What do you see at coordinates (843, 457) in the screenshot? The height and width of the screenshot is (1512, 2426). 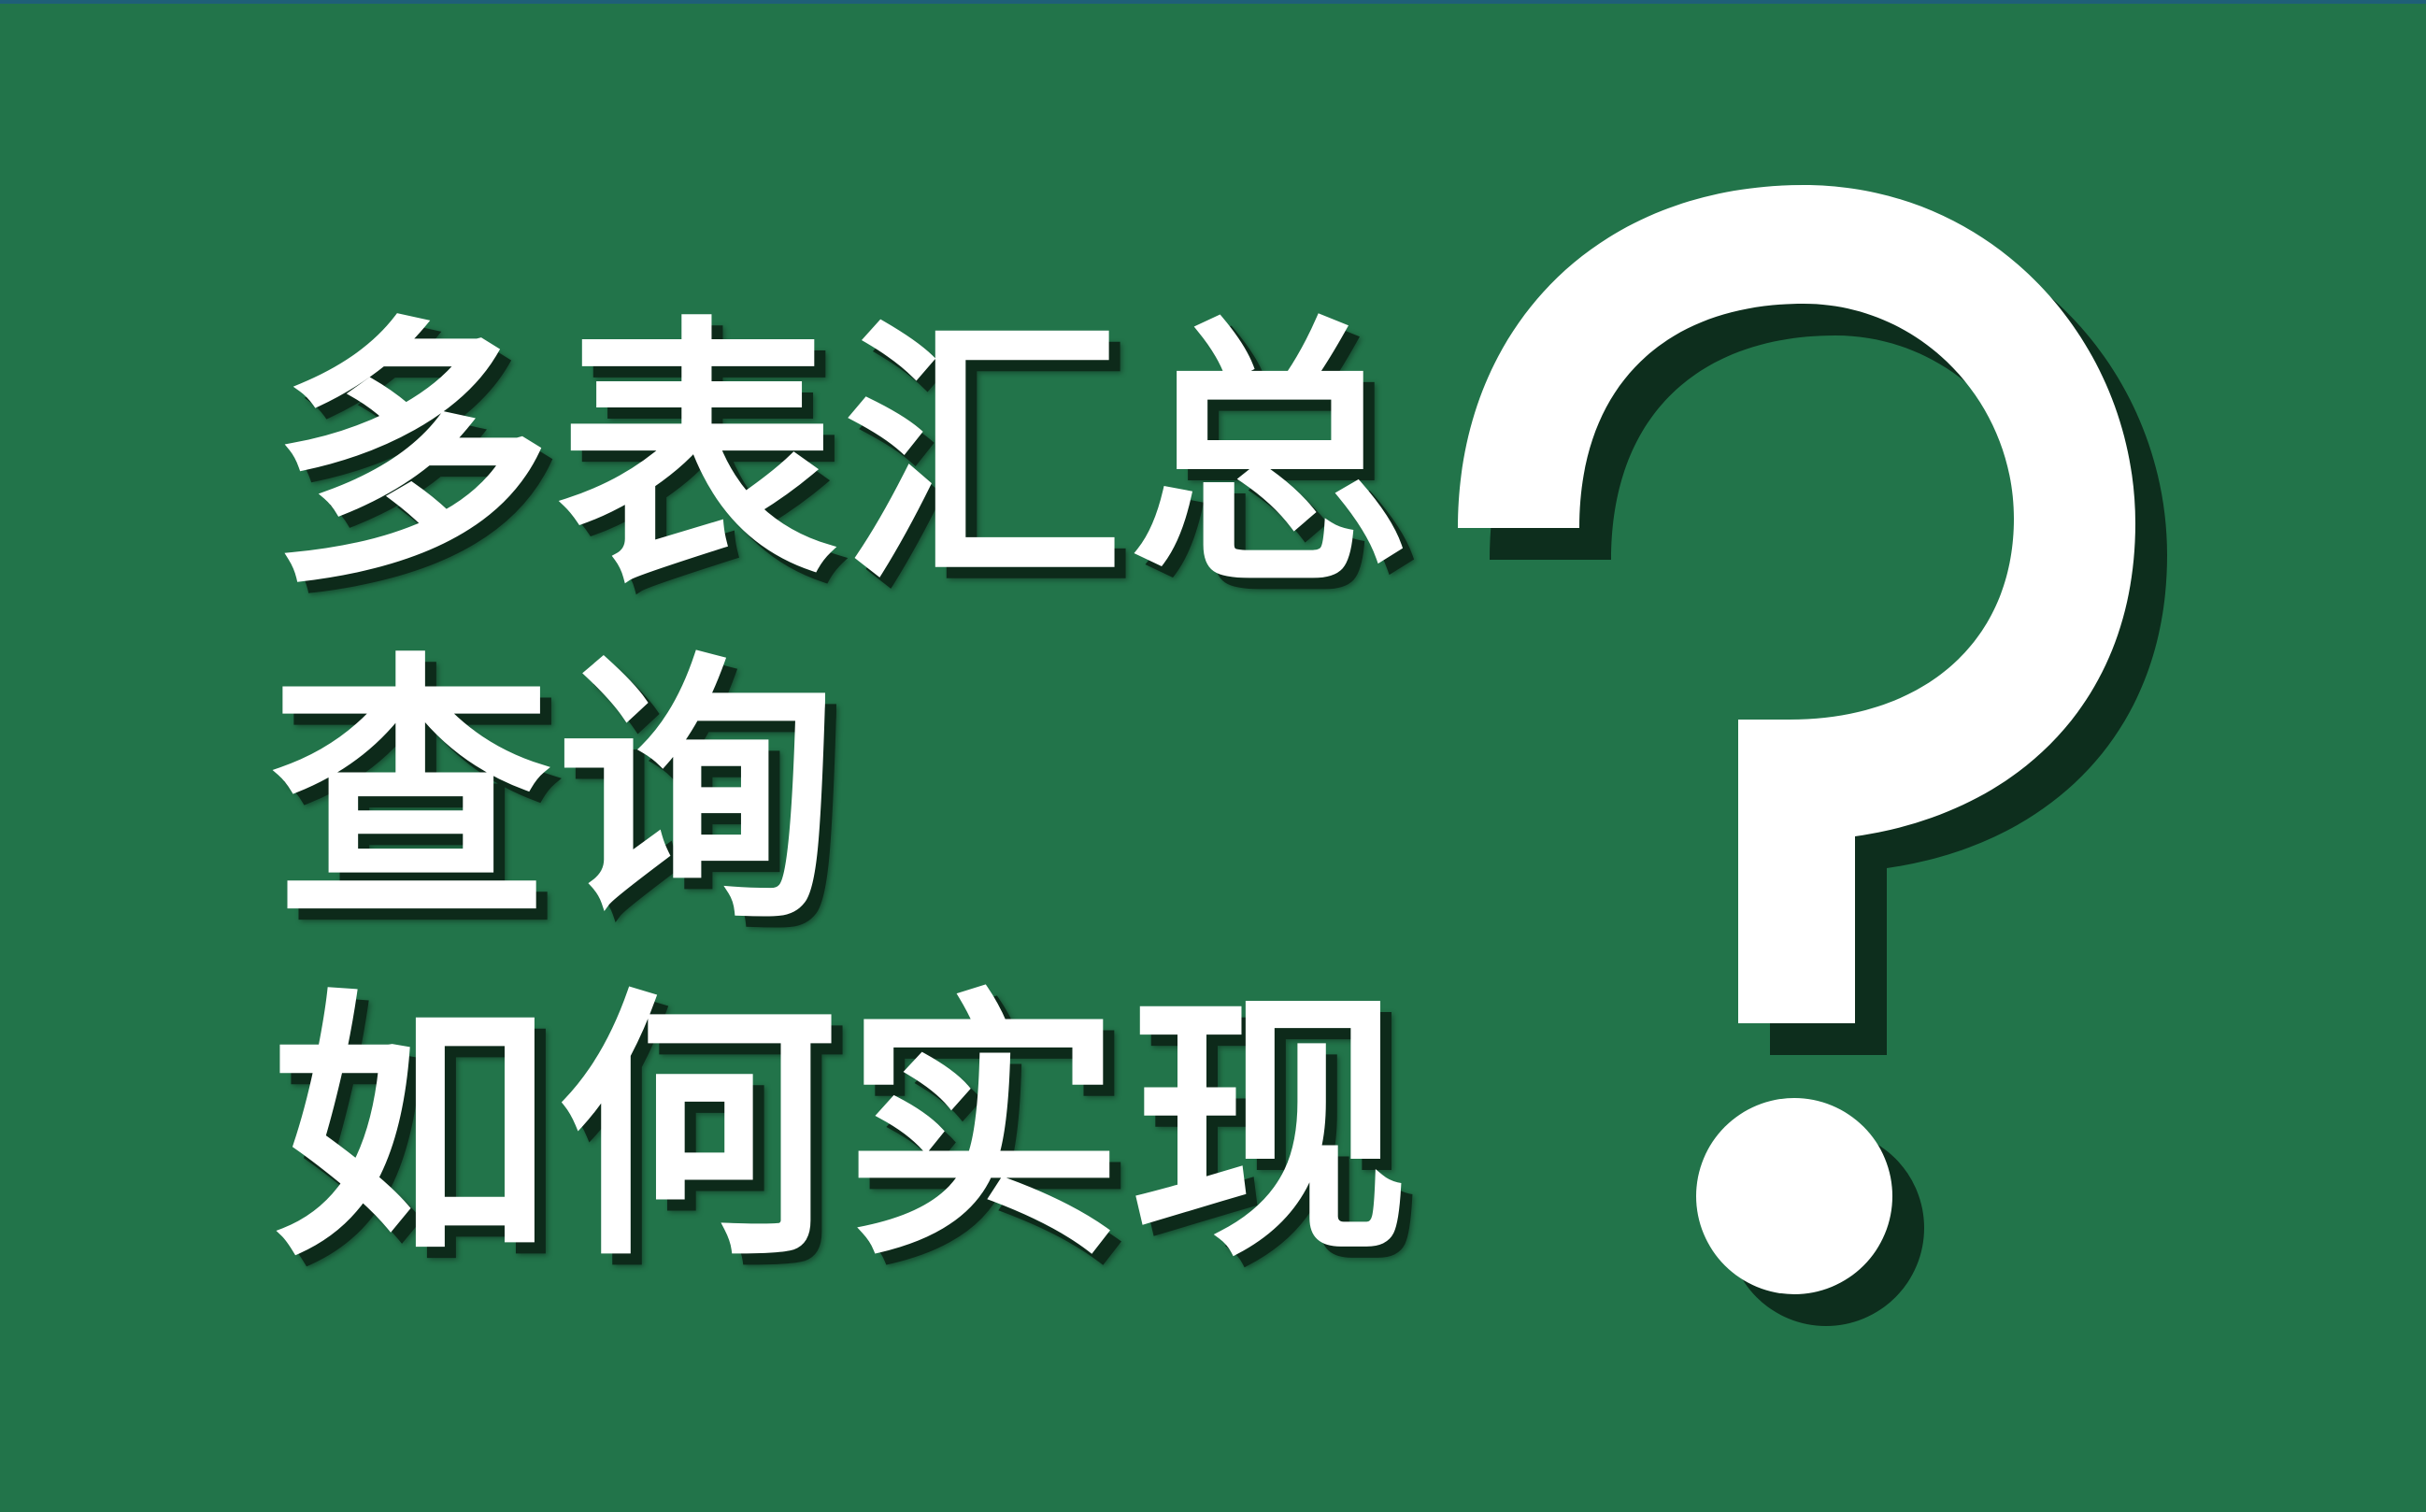 I see `title-line-1: 多表汇总` at bounding box center [843, 457].